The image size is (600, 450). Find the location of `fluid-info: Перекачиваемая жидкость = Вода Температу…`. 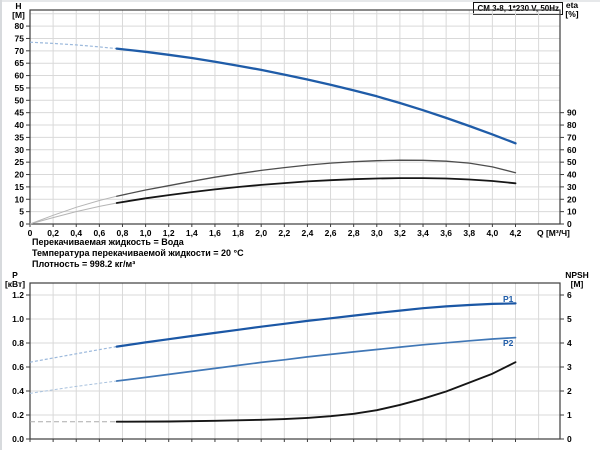

fluid-info: Перекачиваемая жидкость = Вода Температу… is located at coordinates (138, 253).